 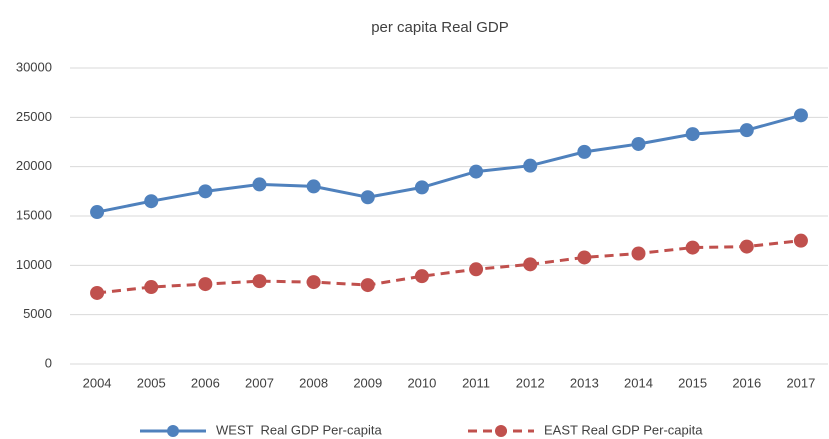 What do you see at coordinates (48, 362) in the screenshot?
I see `y-tick-label: 0` at bounding box center [48, 362].